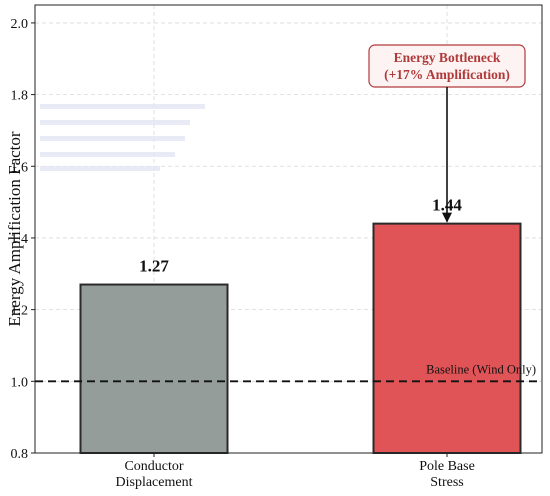 This screenshot has height=496, width=550. Describe the element at coordinates (447, 474) in the screenshot. I see `x-tick-label: Pole Base Stress` at that location.